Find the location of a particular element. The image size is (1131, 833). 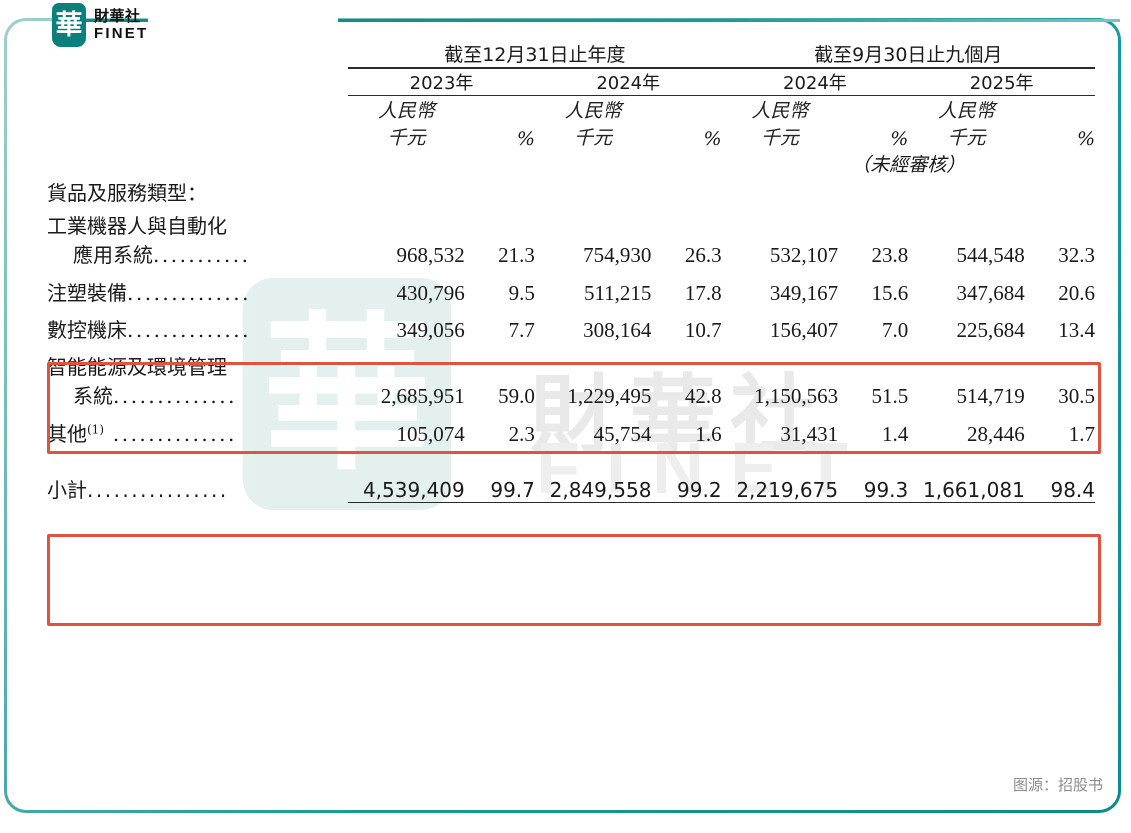

cell-v2023: 2,685,951 is located at coordinates (422, 396).